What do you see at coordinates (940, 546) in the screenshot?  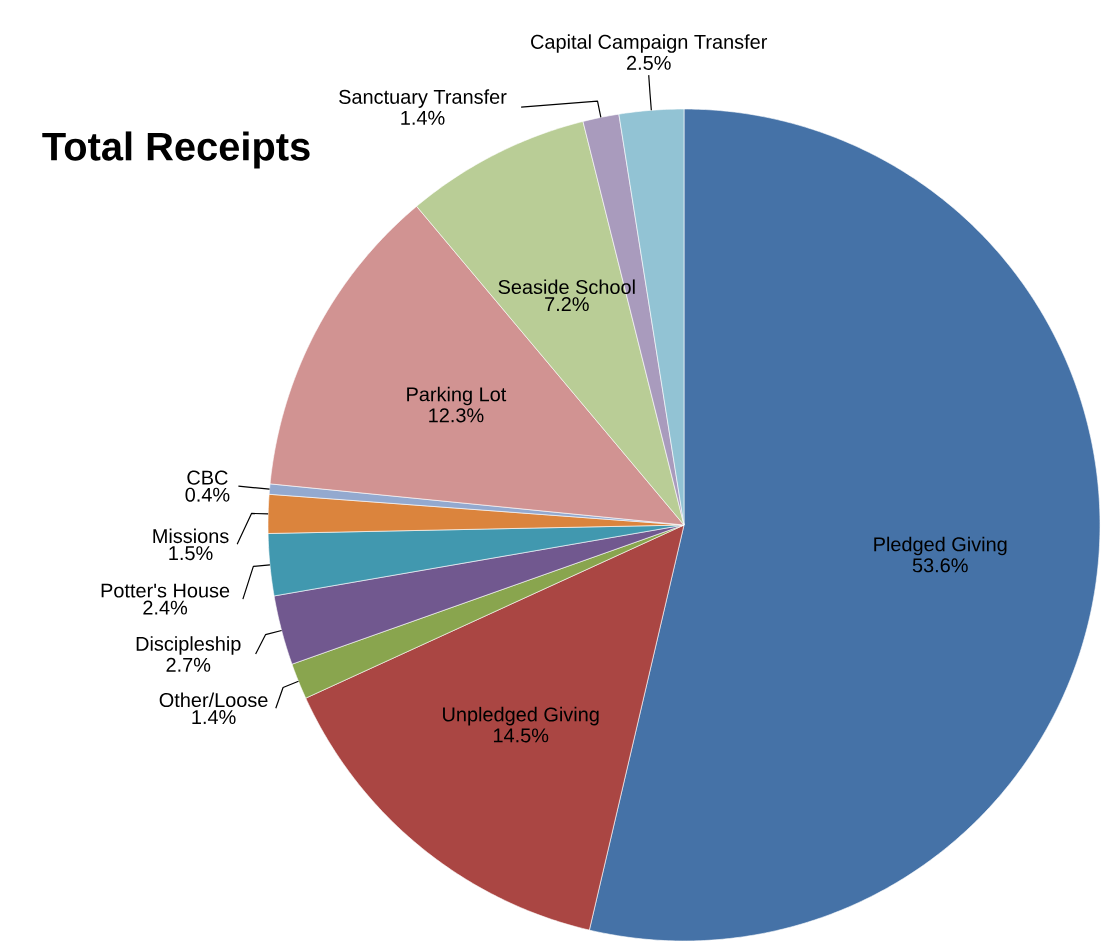 I see `slice-label: Pledged Giving` at bounding box center [940, 546].